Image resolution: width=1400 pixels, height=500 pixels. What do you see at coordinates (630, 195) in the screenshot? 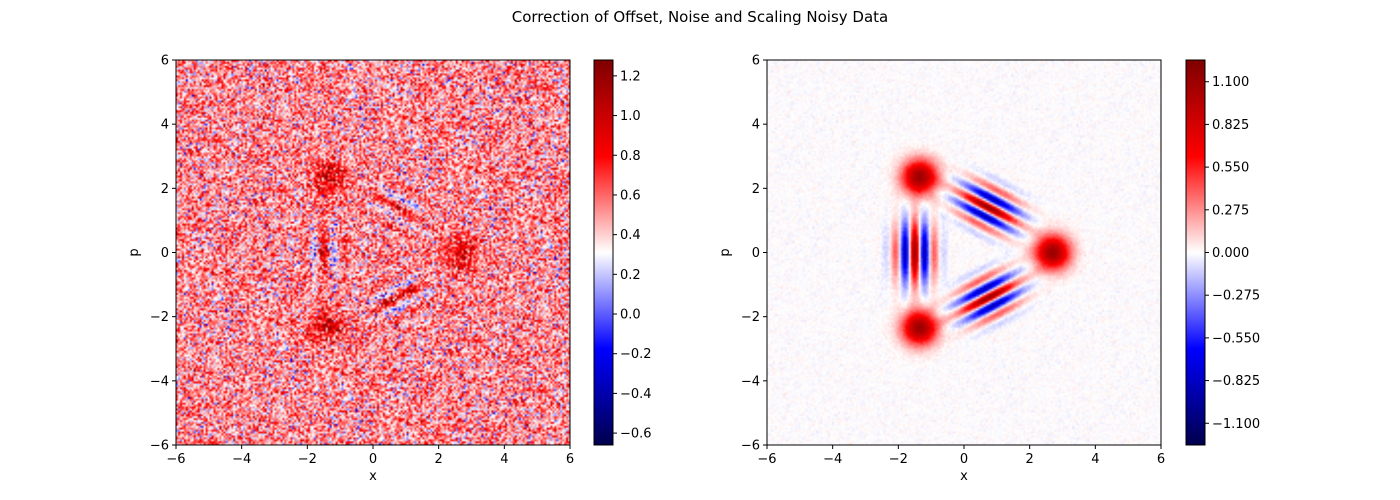
I see `colorbar-tick-label: 0.6` at bounding box center [630, 195].